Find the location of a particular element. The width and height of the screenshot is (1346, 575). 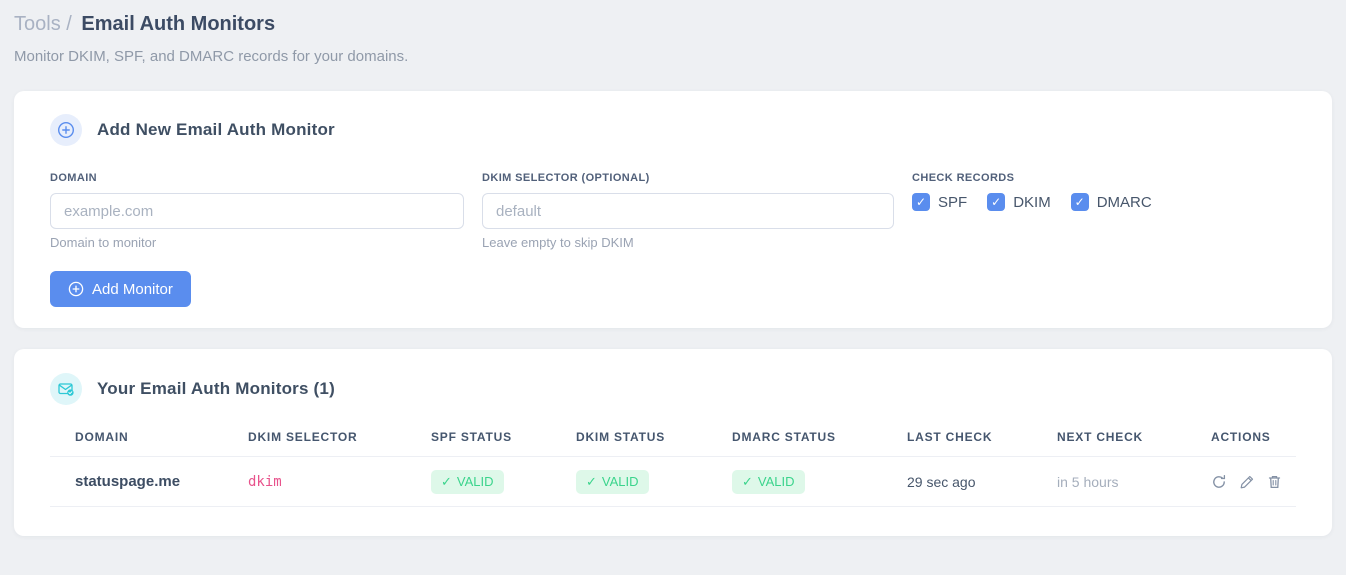

monitor-dkim-status-cell: ✓ VALID is located at coordinates (629, 481).